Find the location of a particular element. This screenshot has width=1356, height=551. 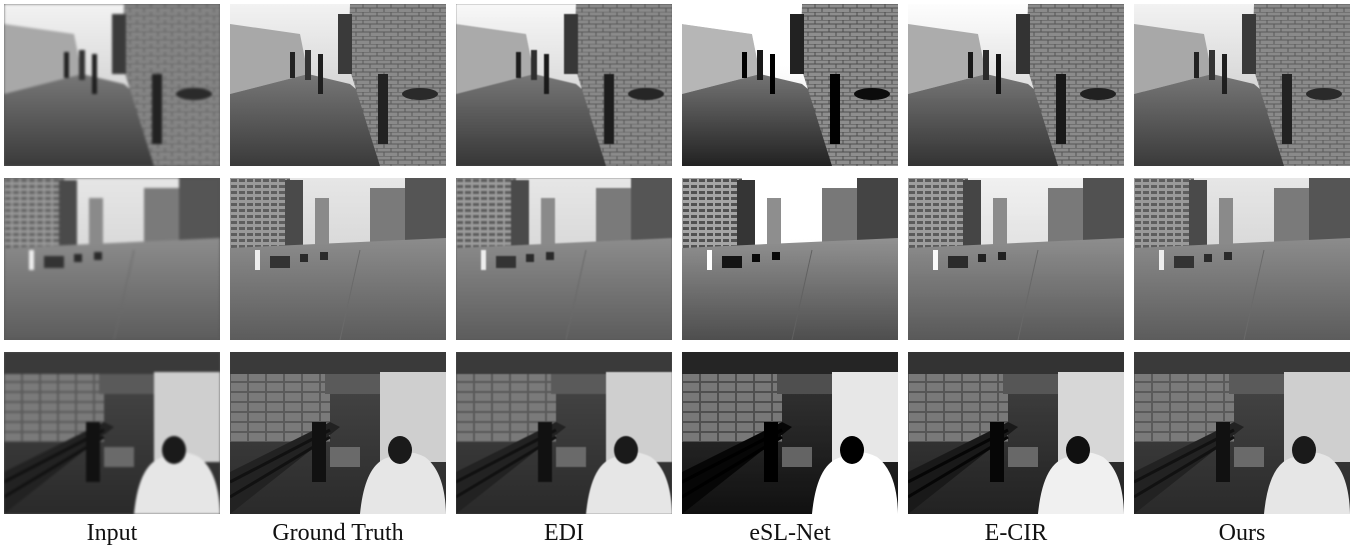

image-row1-ground-truth is located at coordinates (338, 85).